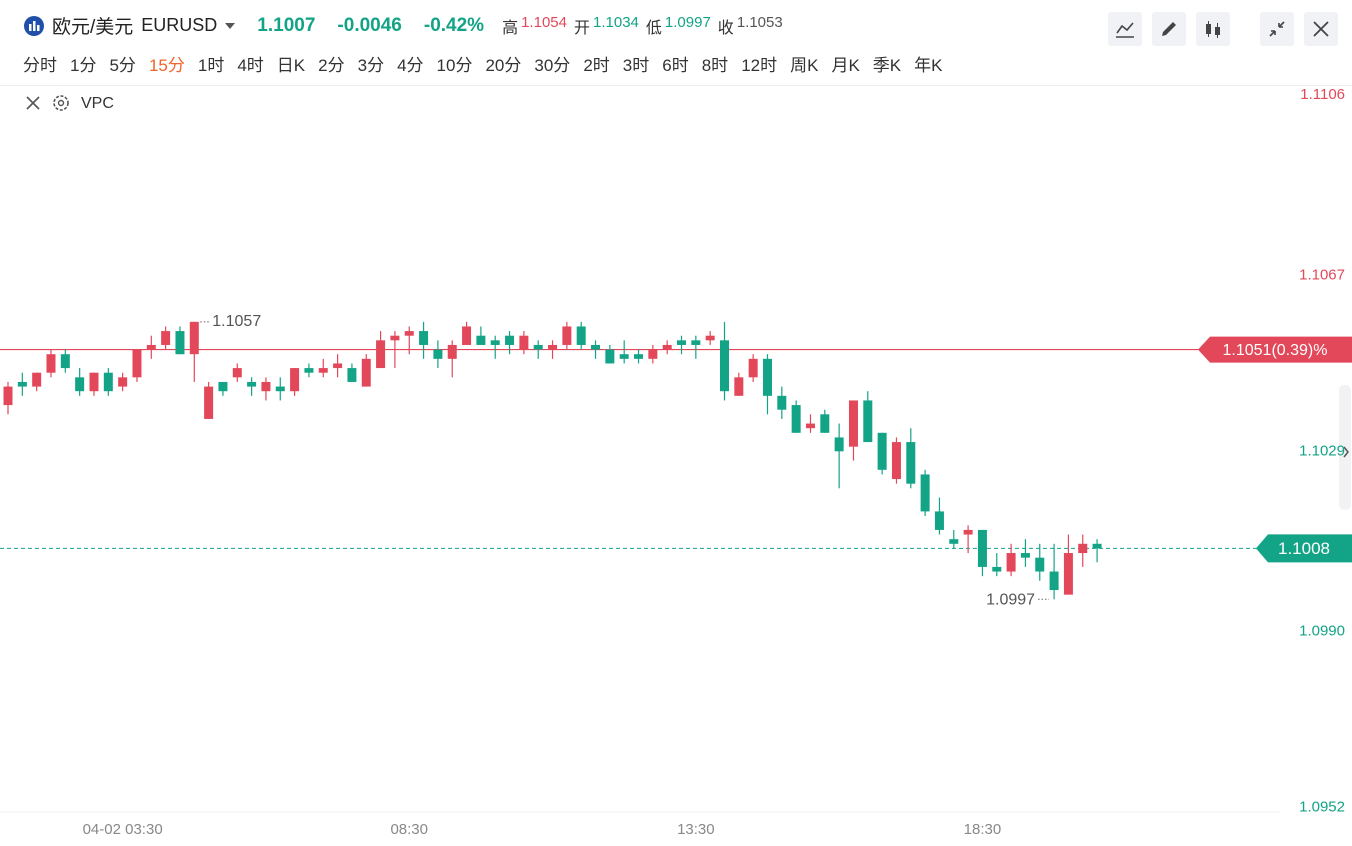 The width and height of the screenshot is (1352, 846). What do you see at coordinates (1346, 452) in the screenshot?
I see `scroll-arrow` at bounding box center [1346, 452].